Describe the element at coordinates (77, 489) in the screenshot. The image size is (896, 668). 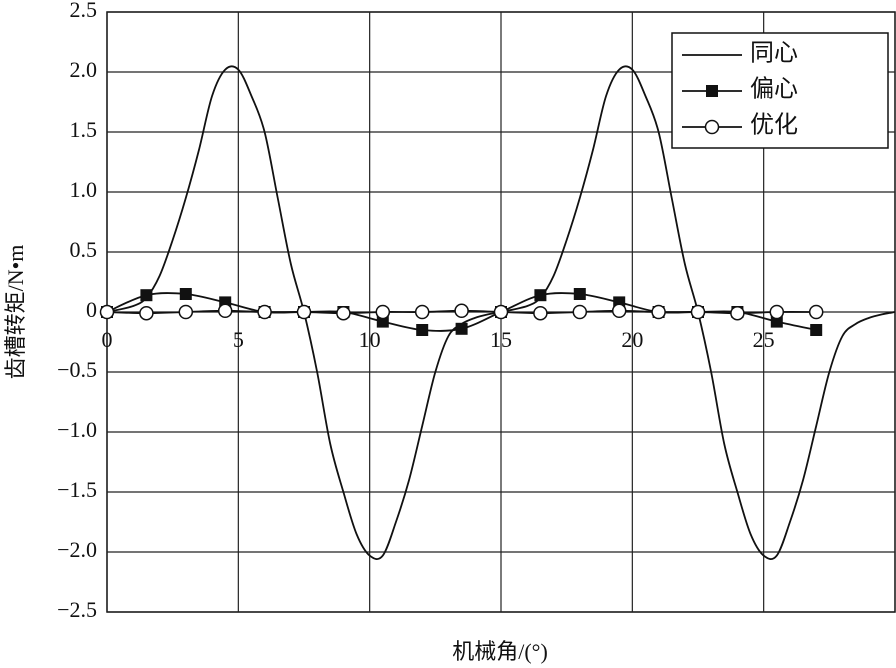
I see `y-tick-label: −1.5` at that location.